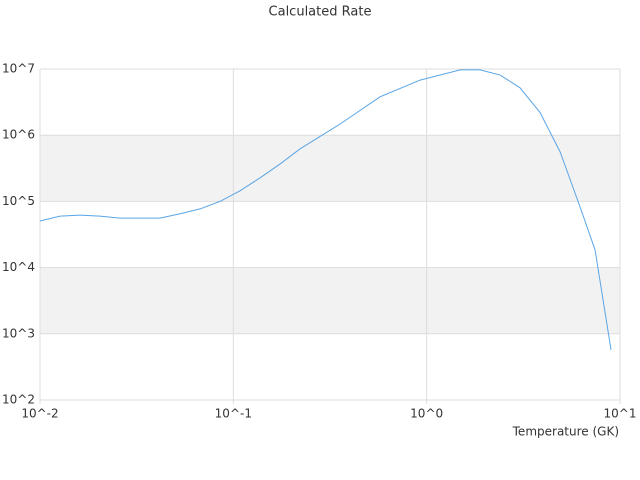 The width and height of the screenshot is (640, 480). I want to click on y-tick-label: 10^6, so click(18, 135).